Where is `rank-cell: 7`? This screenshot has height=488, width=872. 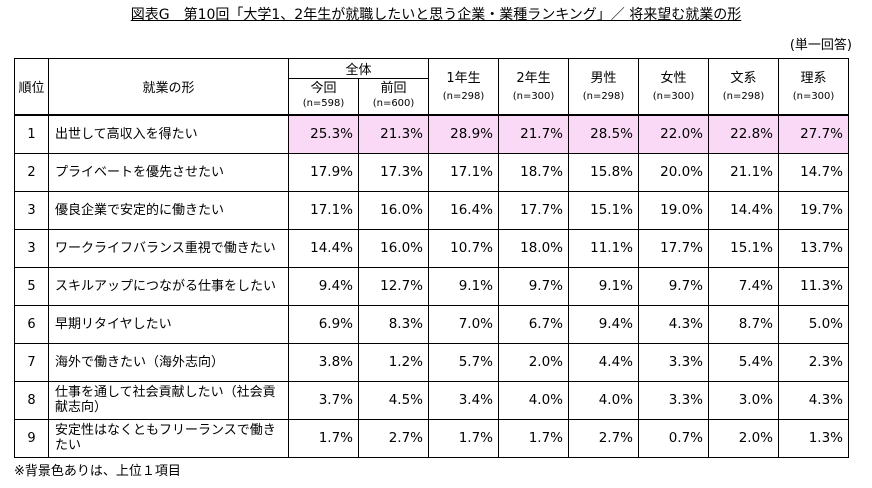 rank-cell: 7 is located at coordinates (31, 362).